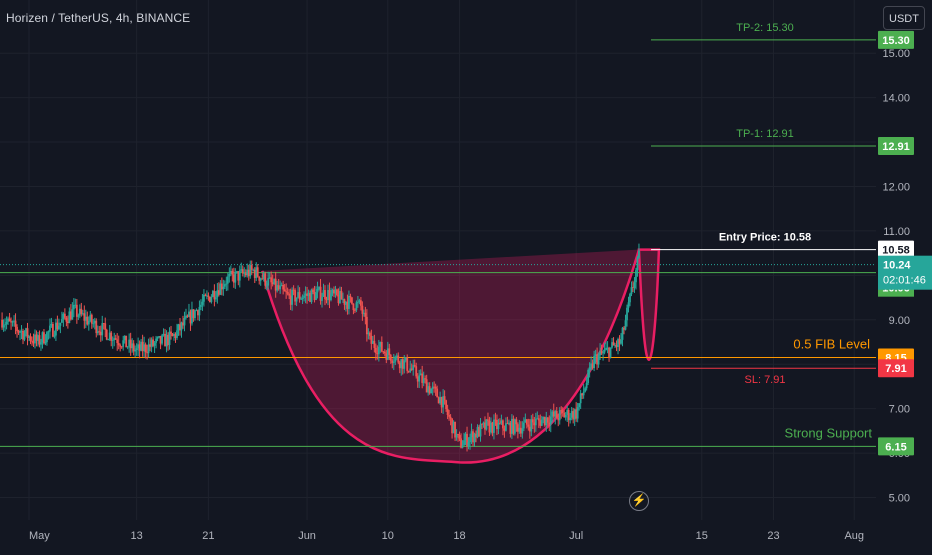  Describe the element at coordinates (904, 18) in the screenshot. I see `currency-button: USDT` at that location.